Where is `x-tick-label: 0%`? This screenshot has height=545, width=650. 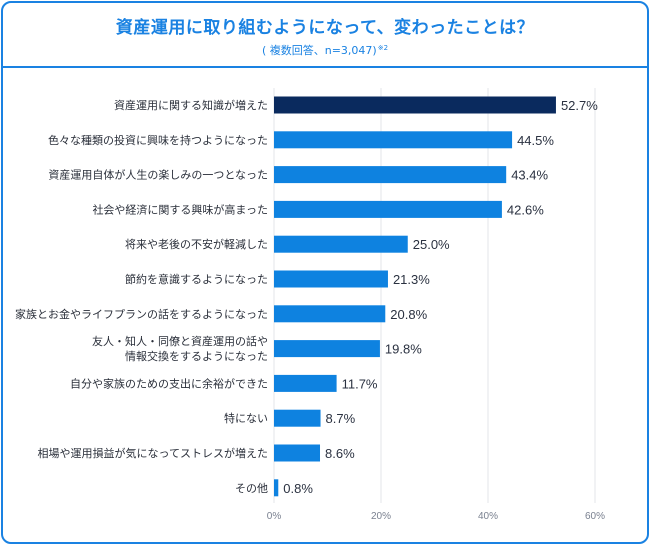
x-tick-label: 0% is located at coordinates (274, 516).